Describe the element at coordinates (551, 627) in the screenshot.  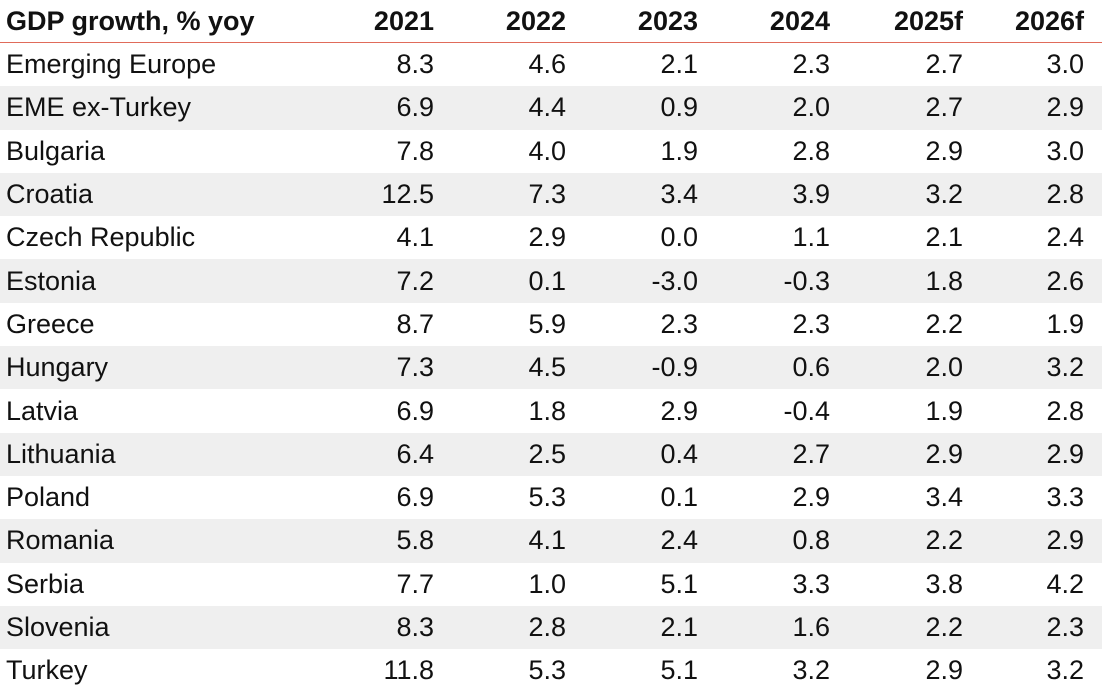
I see `table-row: Slovenia 8.3 2.8 2.1 1.6 2.2 2.3` at that location.